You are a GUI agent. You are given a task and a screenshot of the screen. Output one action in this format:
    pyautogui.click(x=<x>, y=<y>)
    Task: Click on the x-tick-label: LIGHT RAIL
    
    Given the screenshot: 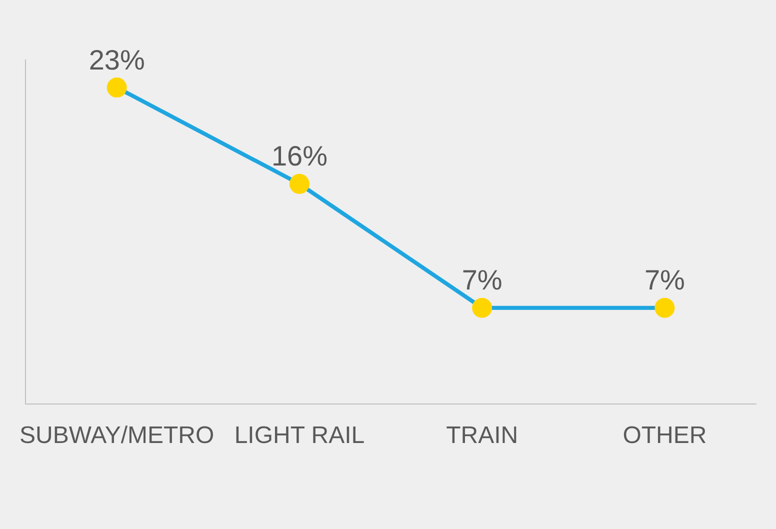 What is the action you would take?
    pyautogui.click(x=299, y=436)
    